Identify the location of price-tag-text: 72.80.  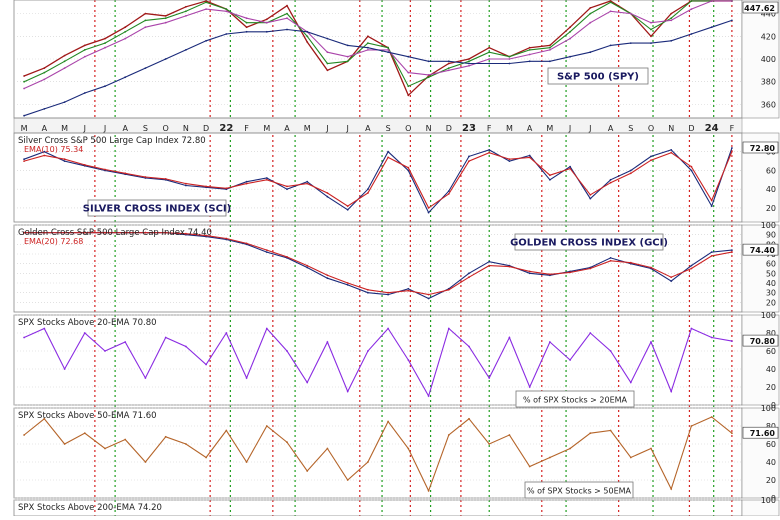
(763, 148).